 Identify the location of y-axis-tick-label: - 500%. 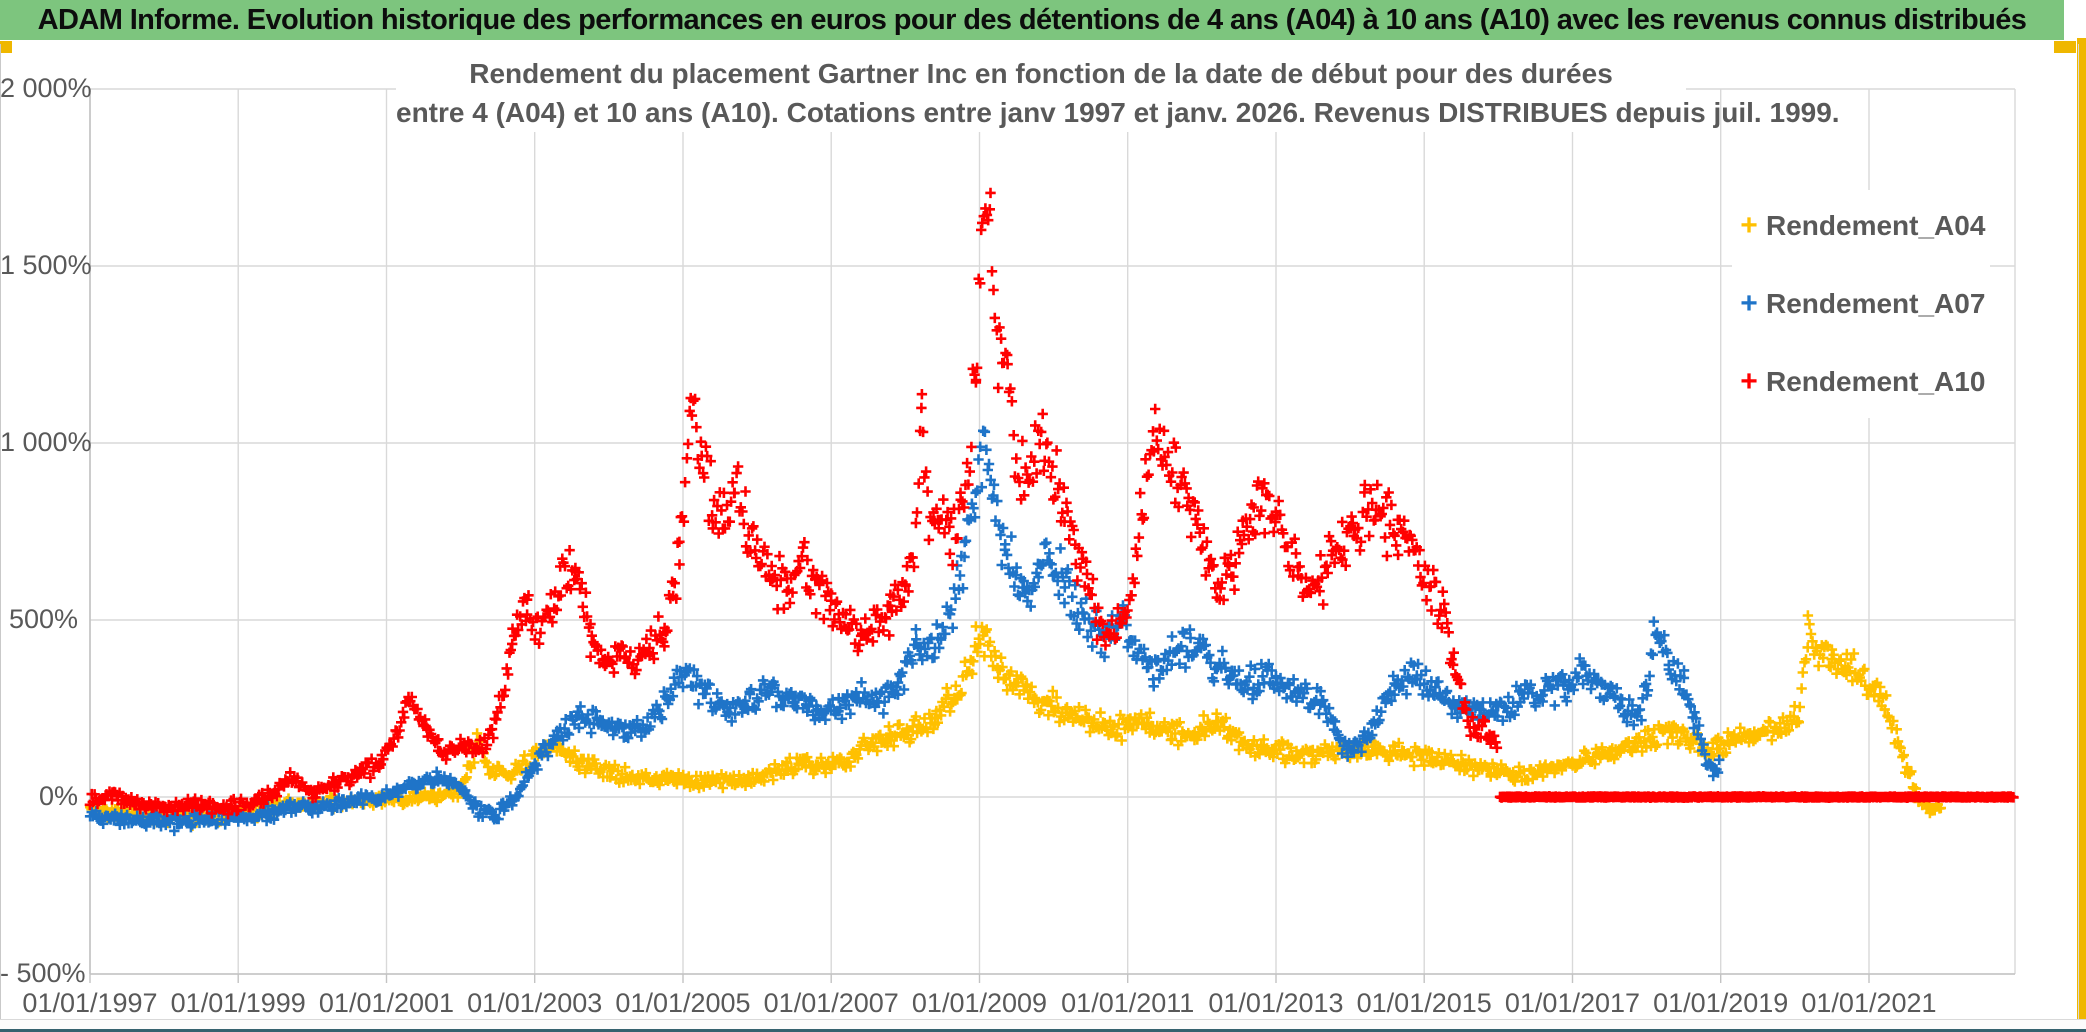
(43, 973).